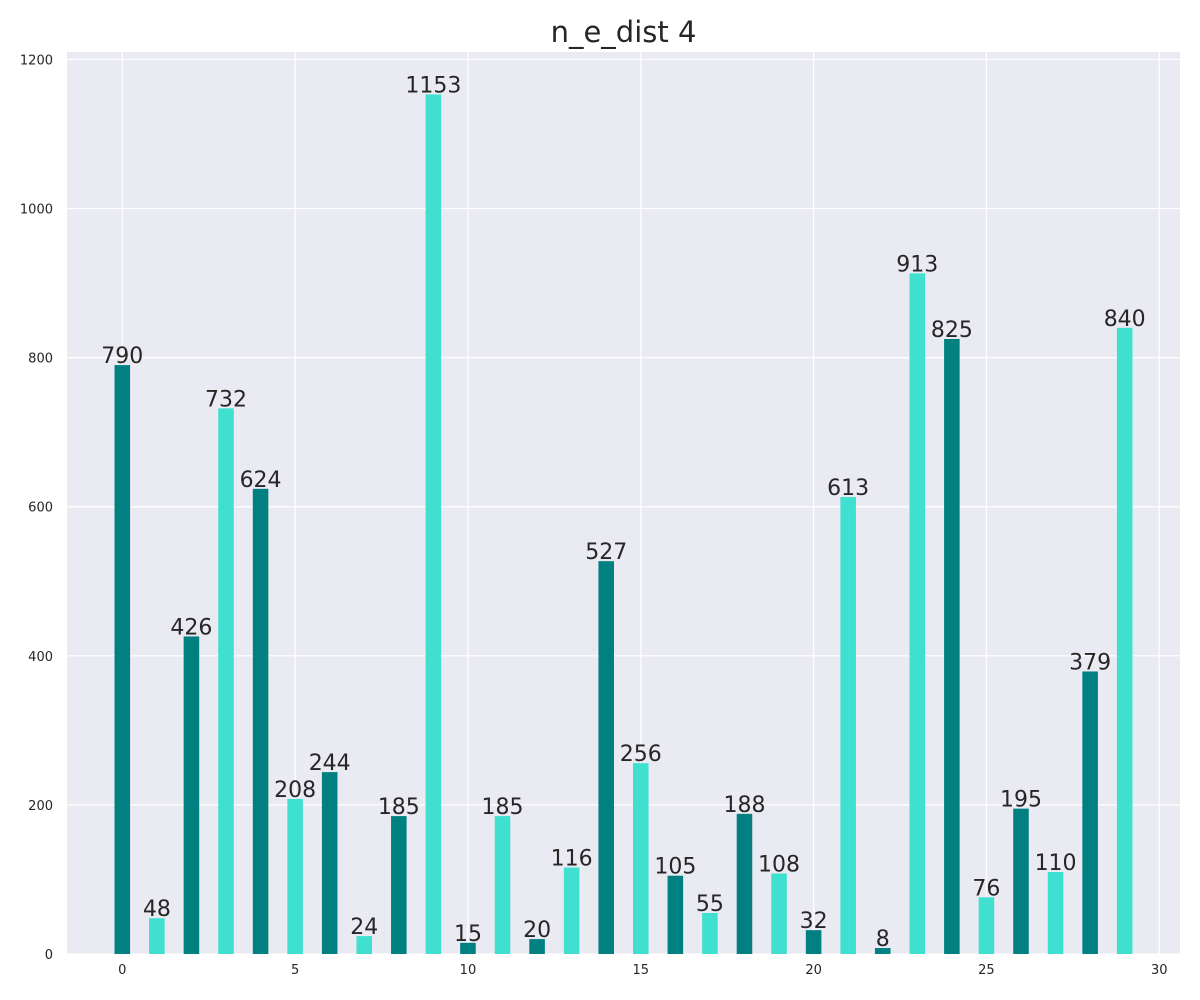  Describe the element at coordinates (883, 939) in the screenshot. I see `data-label: 8` at that location.